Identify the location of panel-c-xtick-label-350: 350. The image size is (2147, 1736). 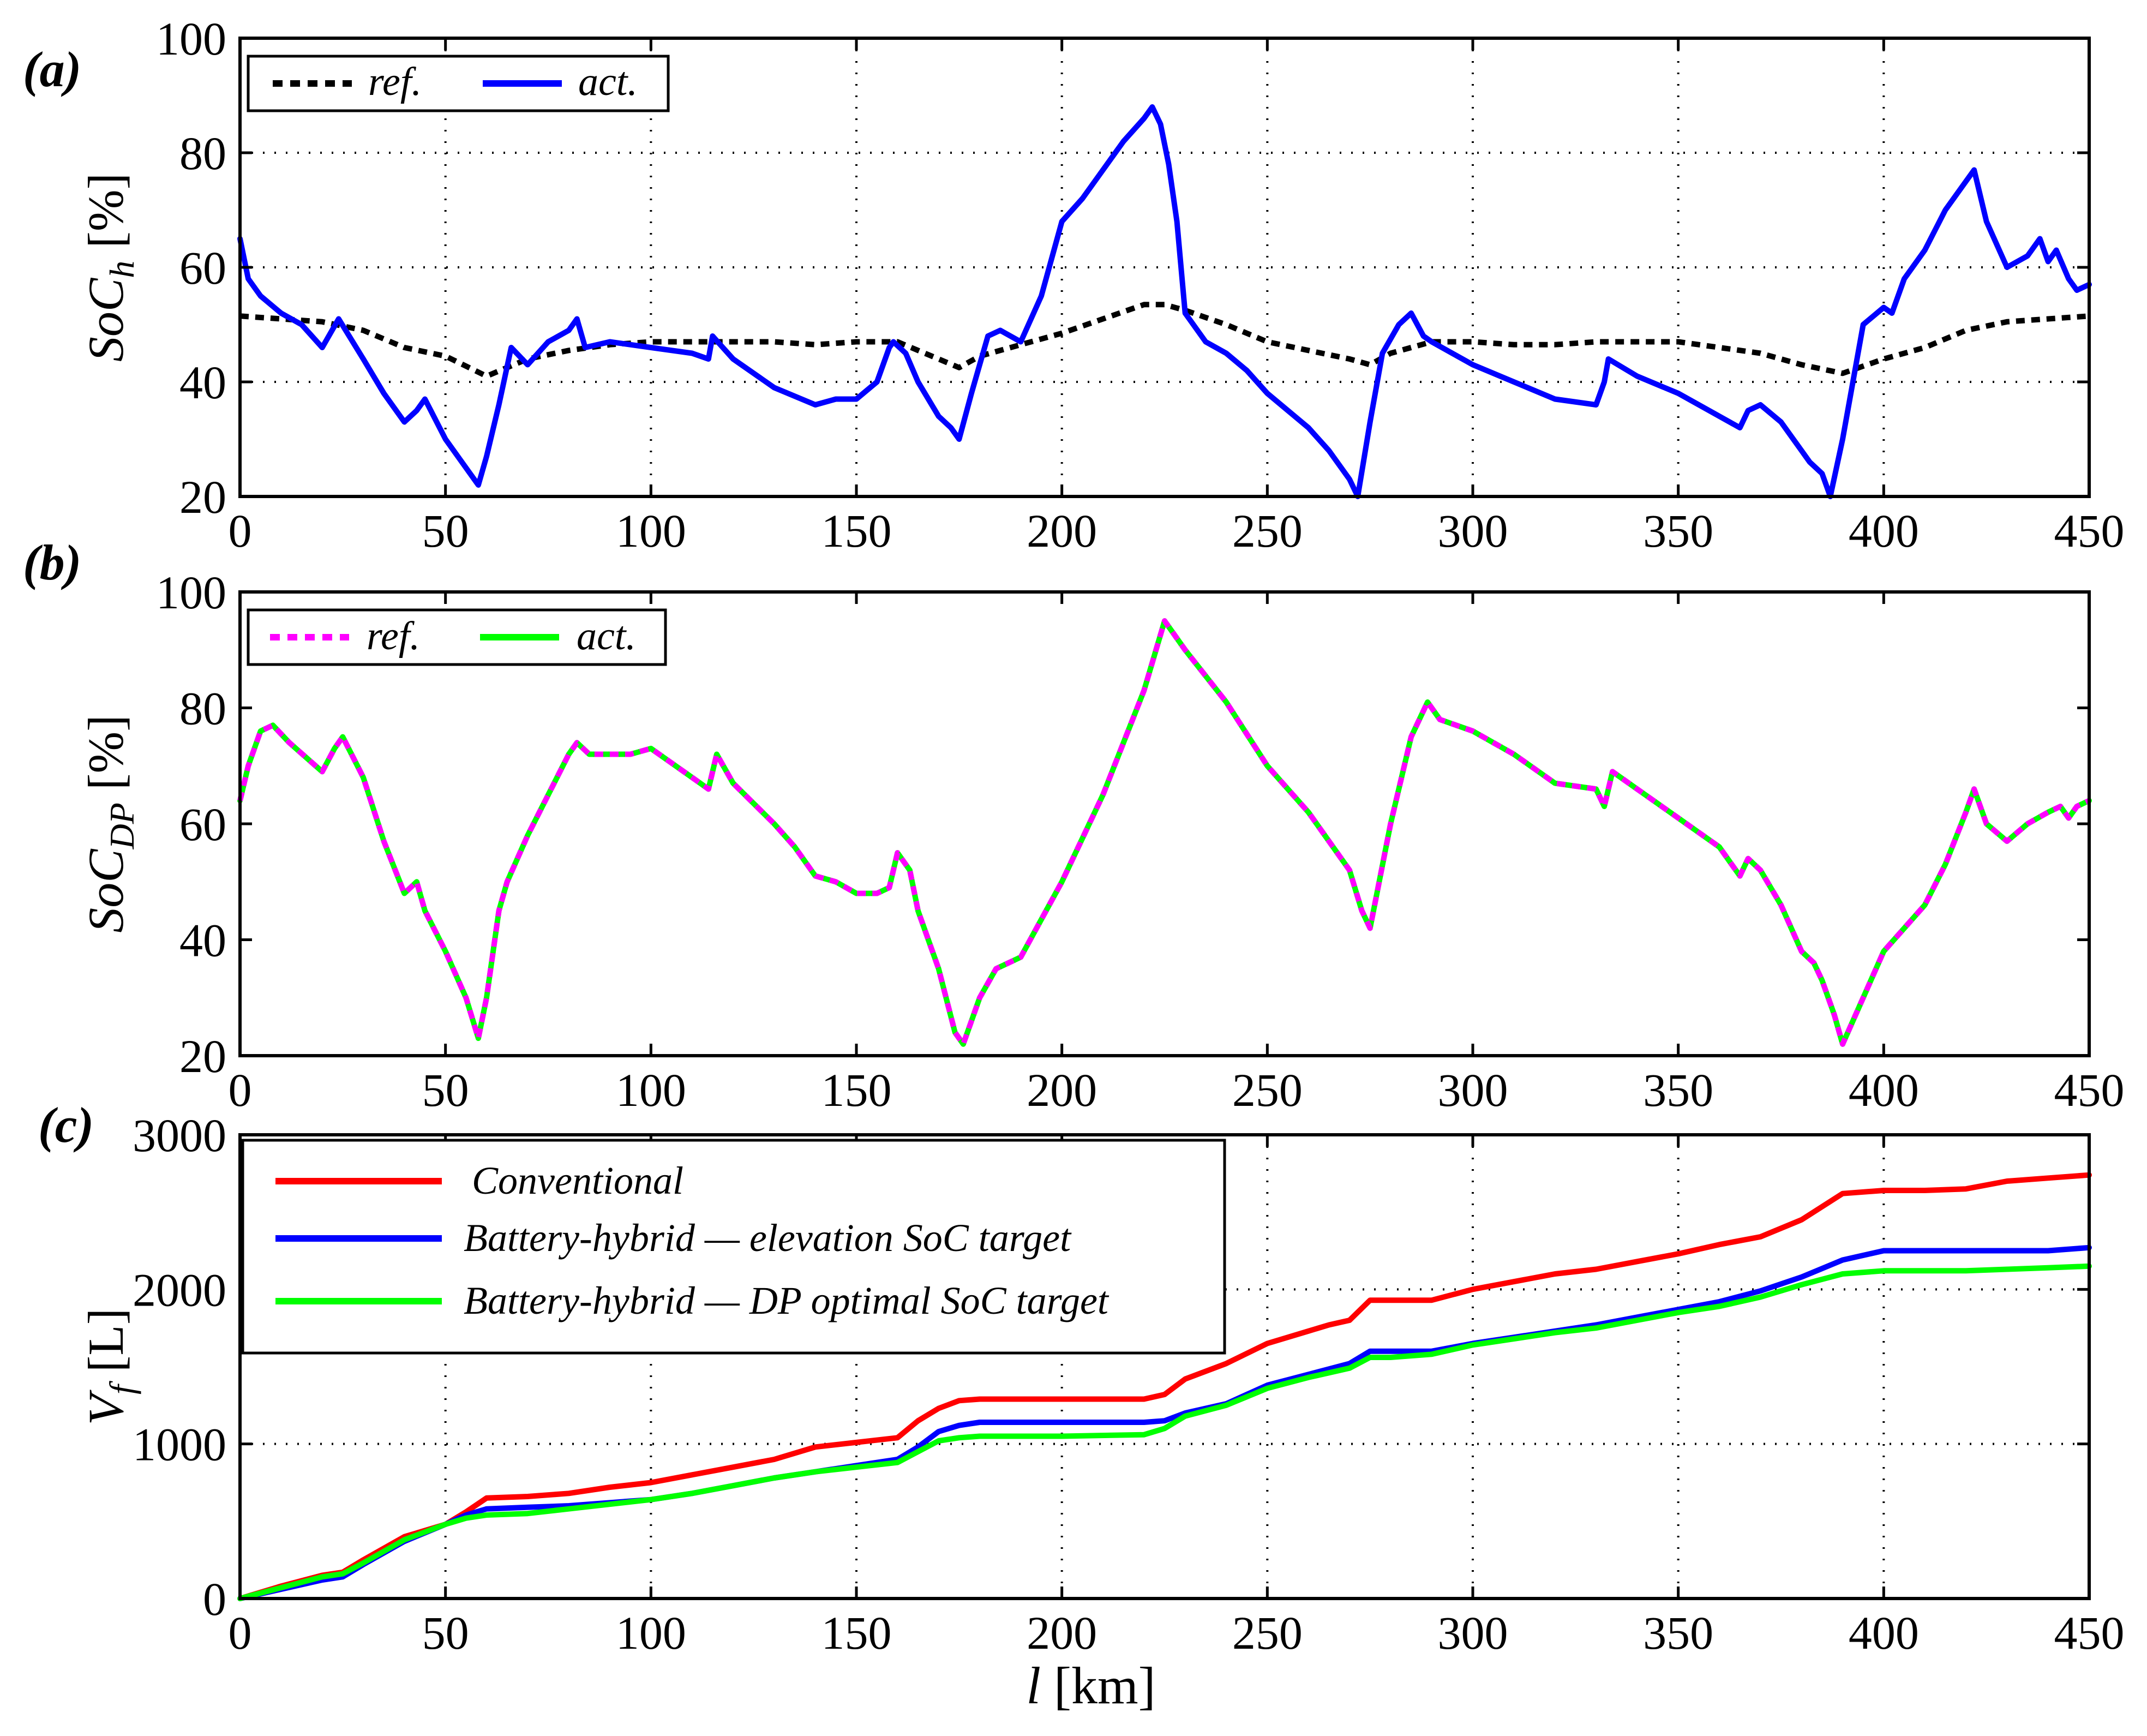
(1678, 1633).